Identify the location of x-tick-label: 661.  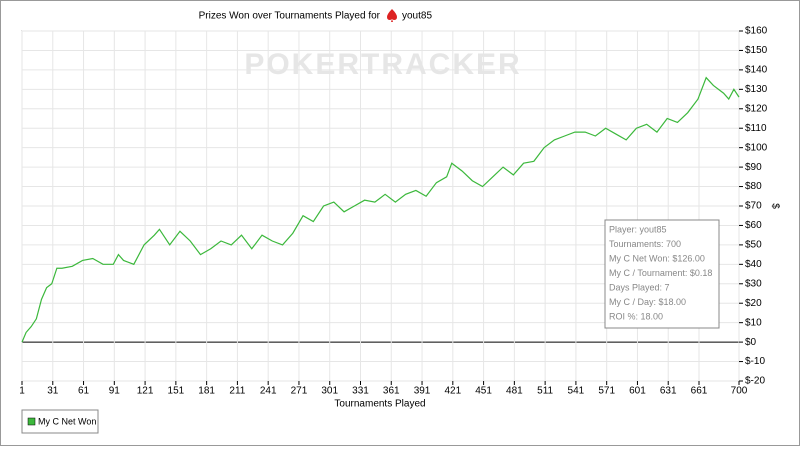
(699, 391).